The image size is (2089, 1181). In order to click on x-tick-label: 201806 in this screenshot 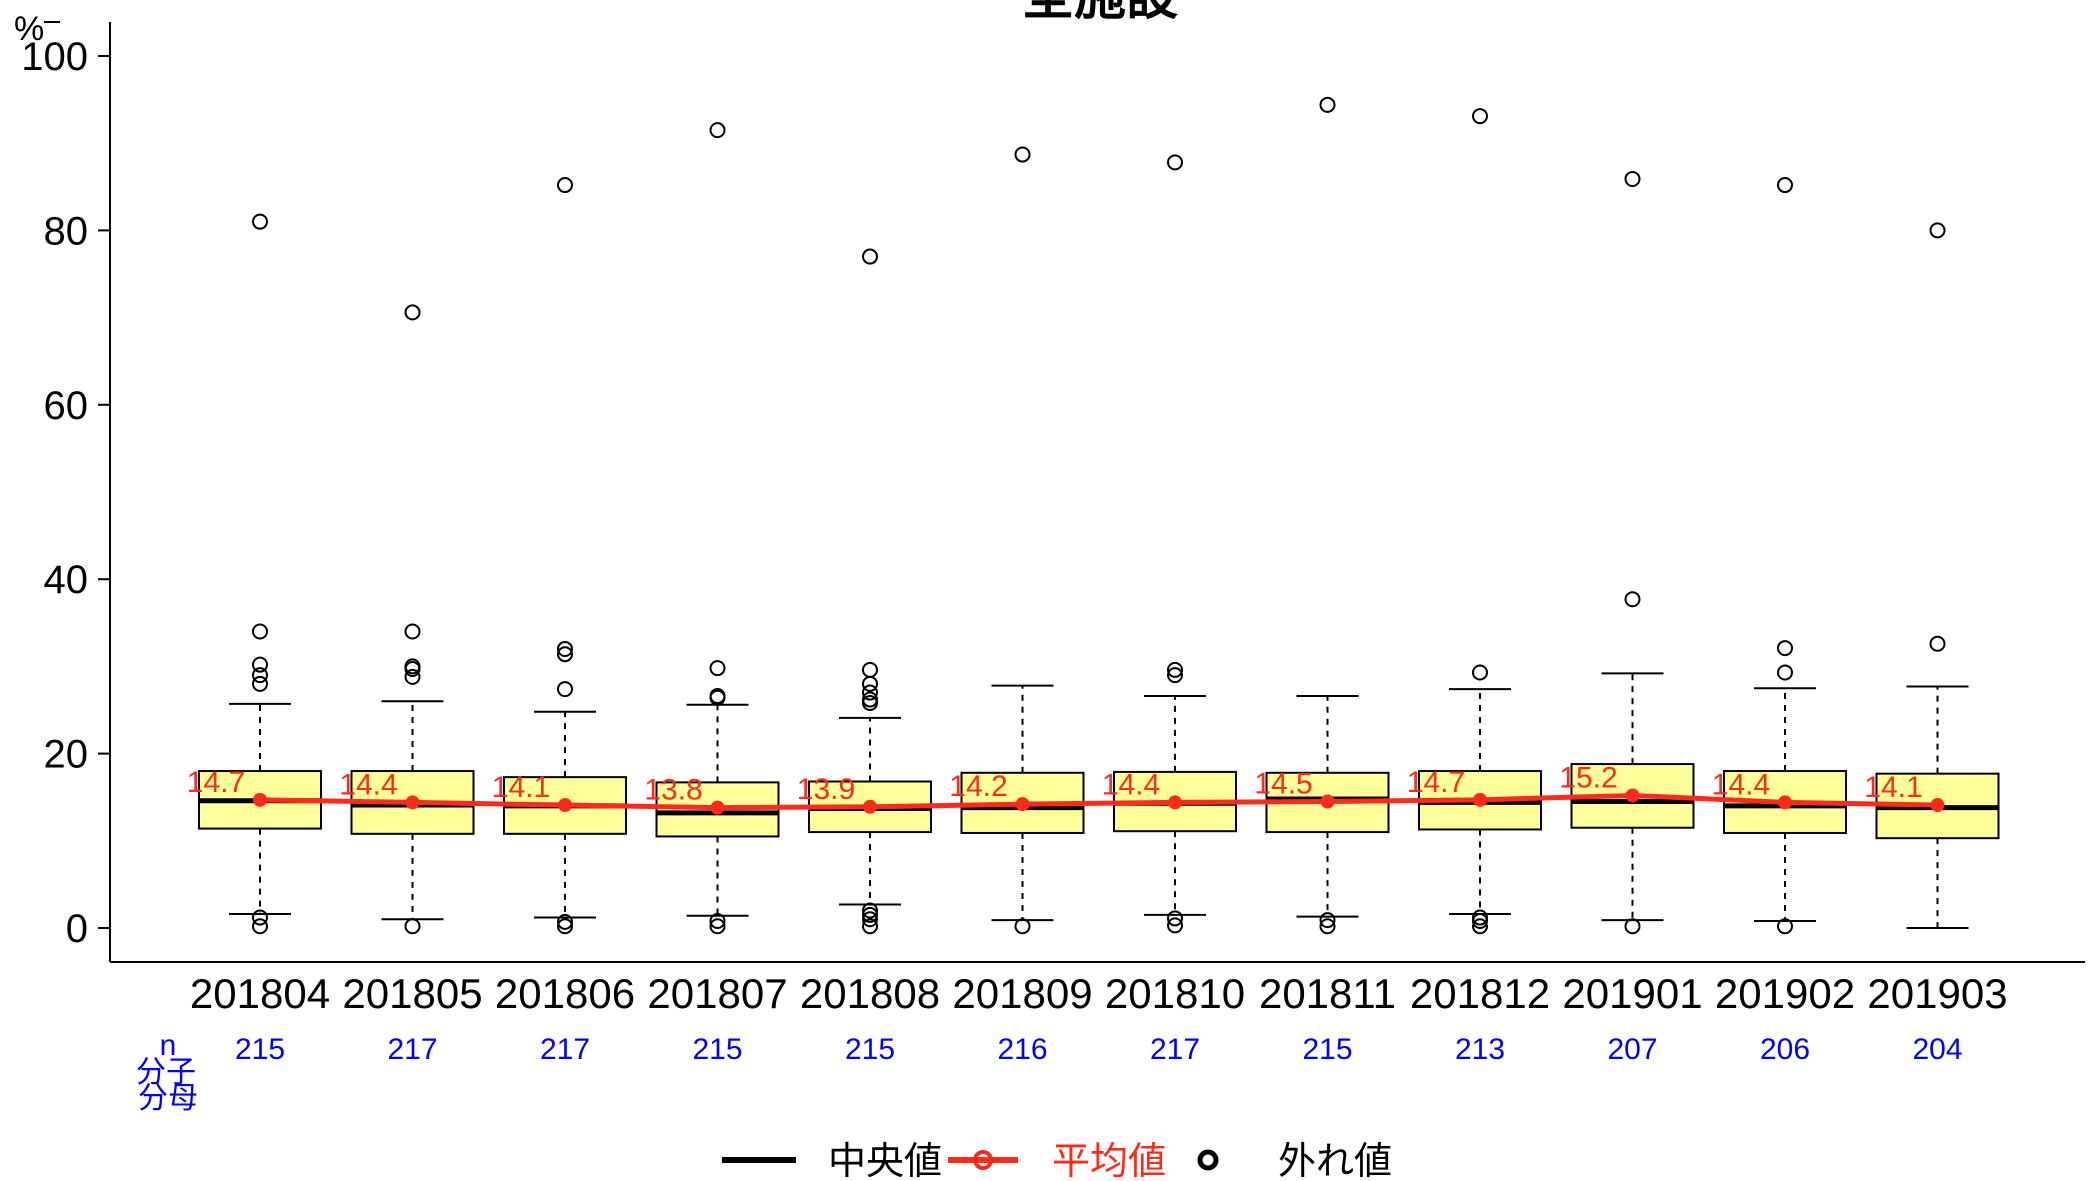, I will do `click(565, 993)`.